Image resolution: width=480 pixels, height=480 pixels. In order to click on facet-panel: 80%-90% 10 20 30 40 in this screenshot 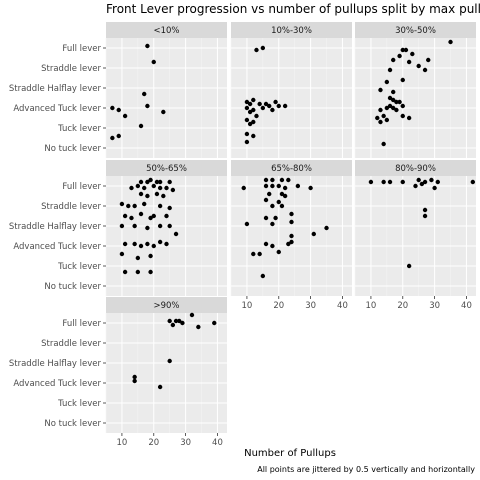, I will do `click(415, 235)`.